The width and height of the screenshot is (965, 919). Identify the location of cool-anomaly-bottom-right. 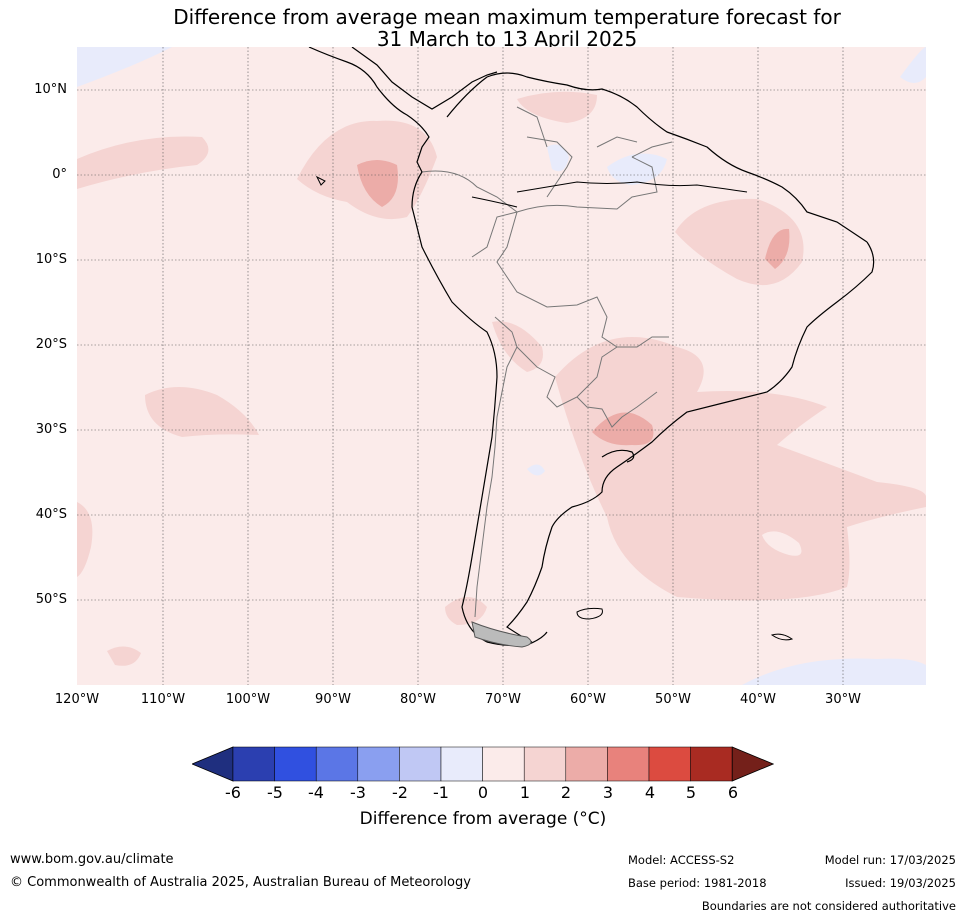
(834, 671).